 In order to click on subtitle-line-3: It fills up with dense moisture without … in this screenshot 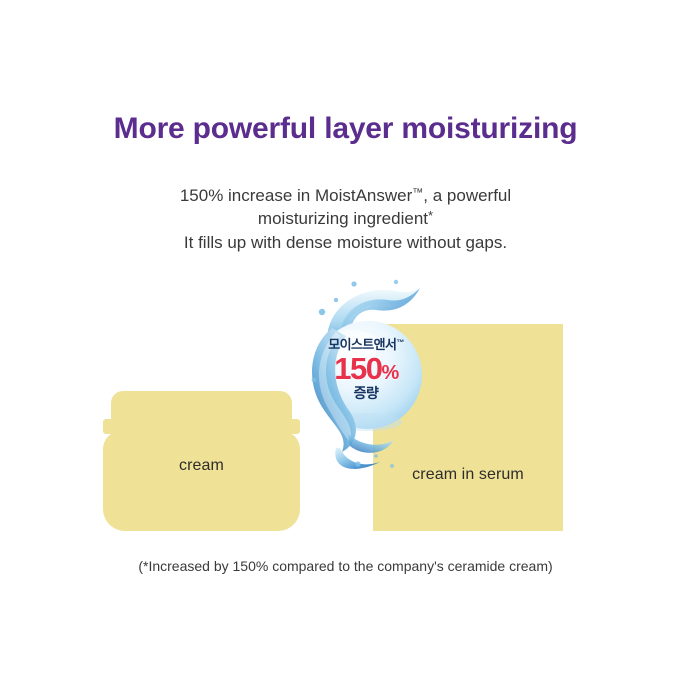, I will do `click(345, 242)`.